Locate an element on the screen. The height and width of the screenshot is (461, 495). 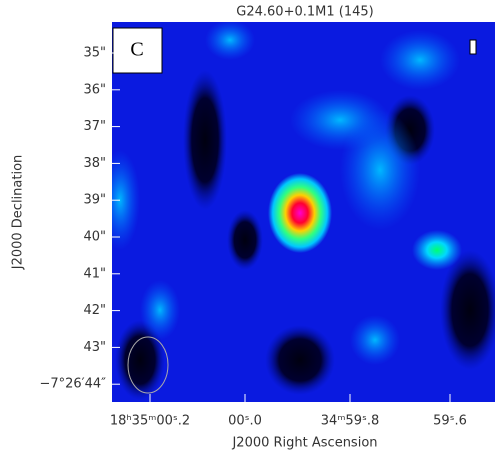
y-tick-label: 40" is located at coordinates (94, 237).